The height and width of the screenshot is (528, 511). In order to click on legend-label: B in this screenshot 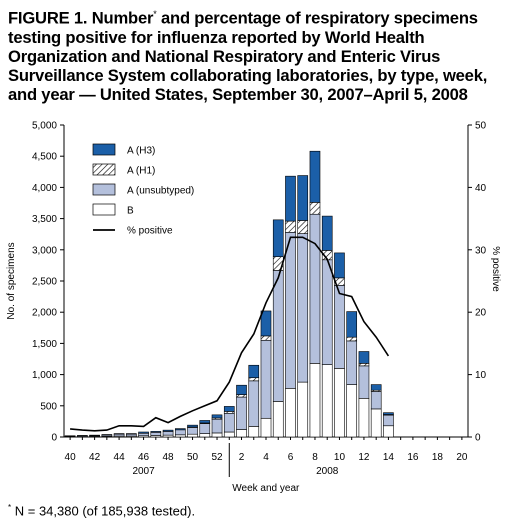, I will do `click(130, 211)`.